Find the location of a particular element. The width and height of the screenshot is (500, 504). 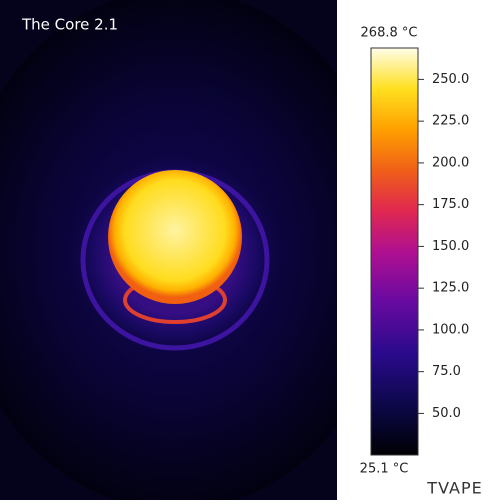

scale-tick-label: 200.0 is located at coordinates (450, 162).